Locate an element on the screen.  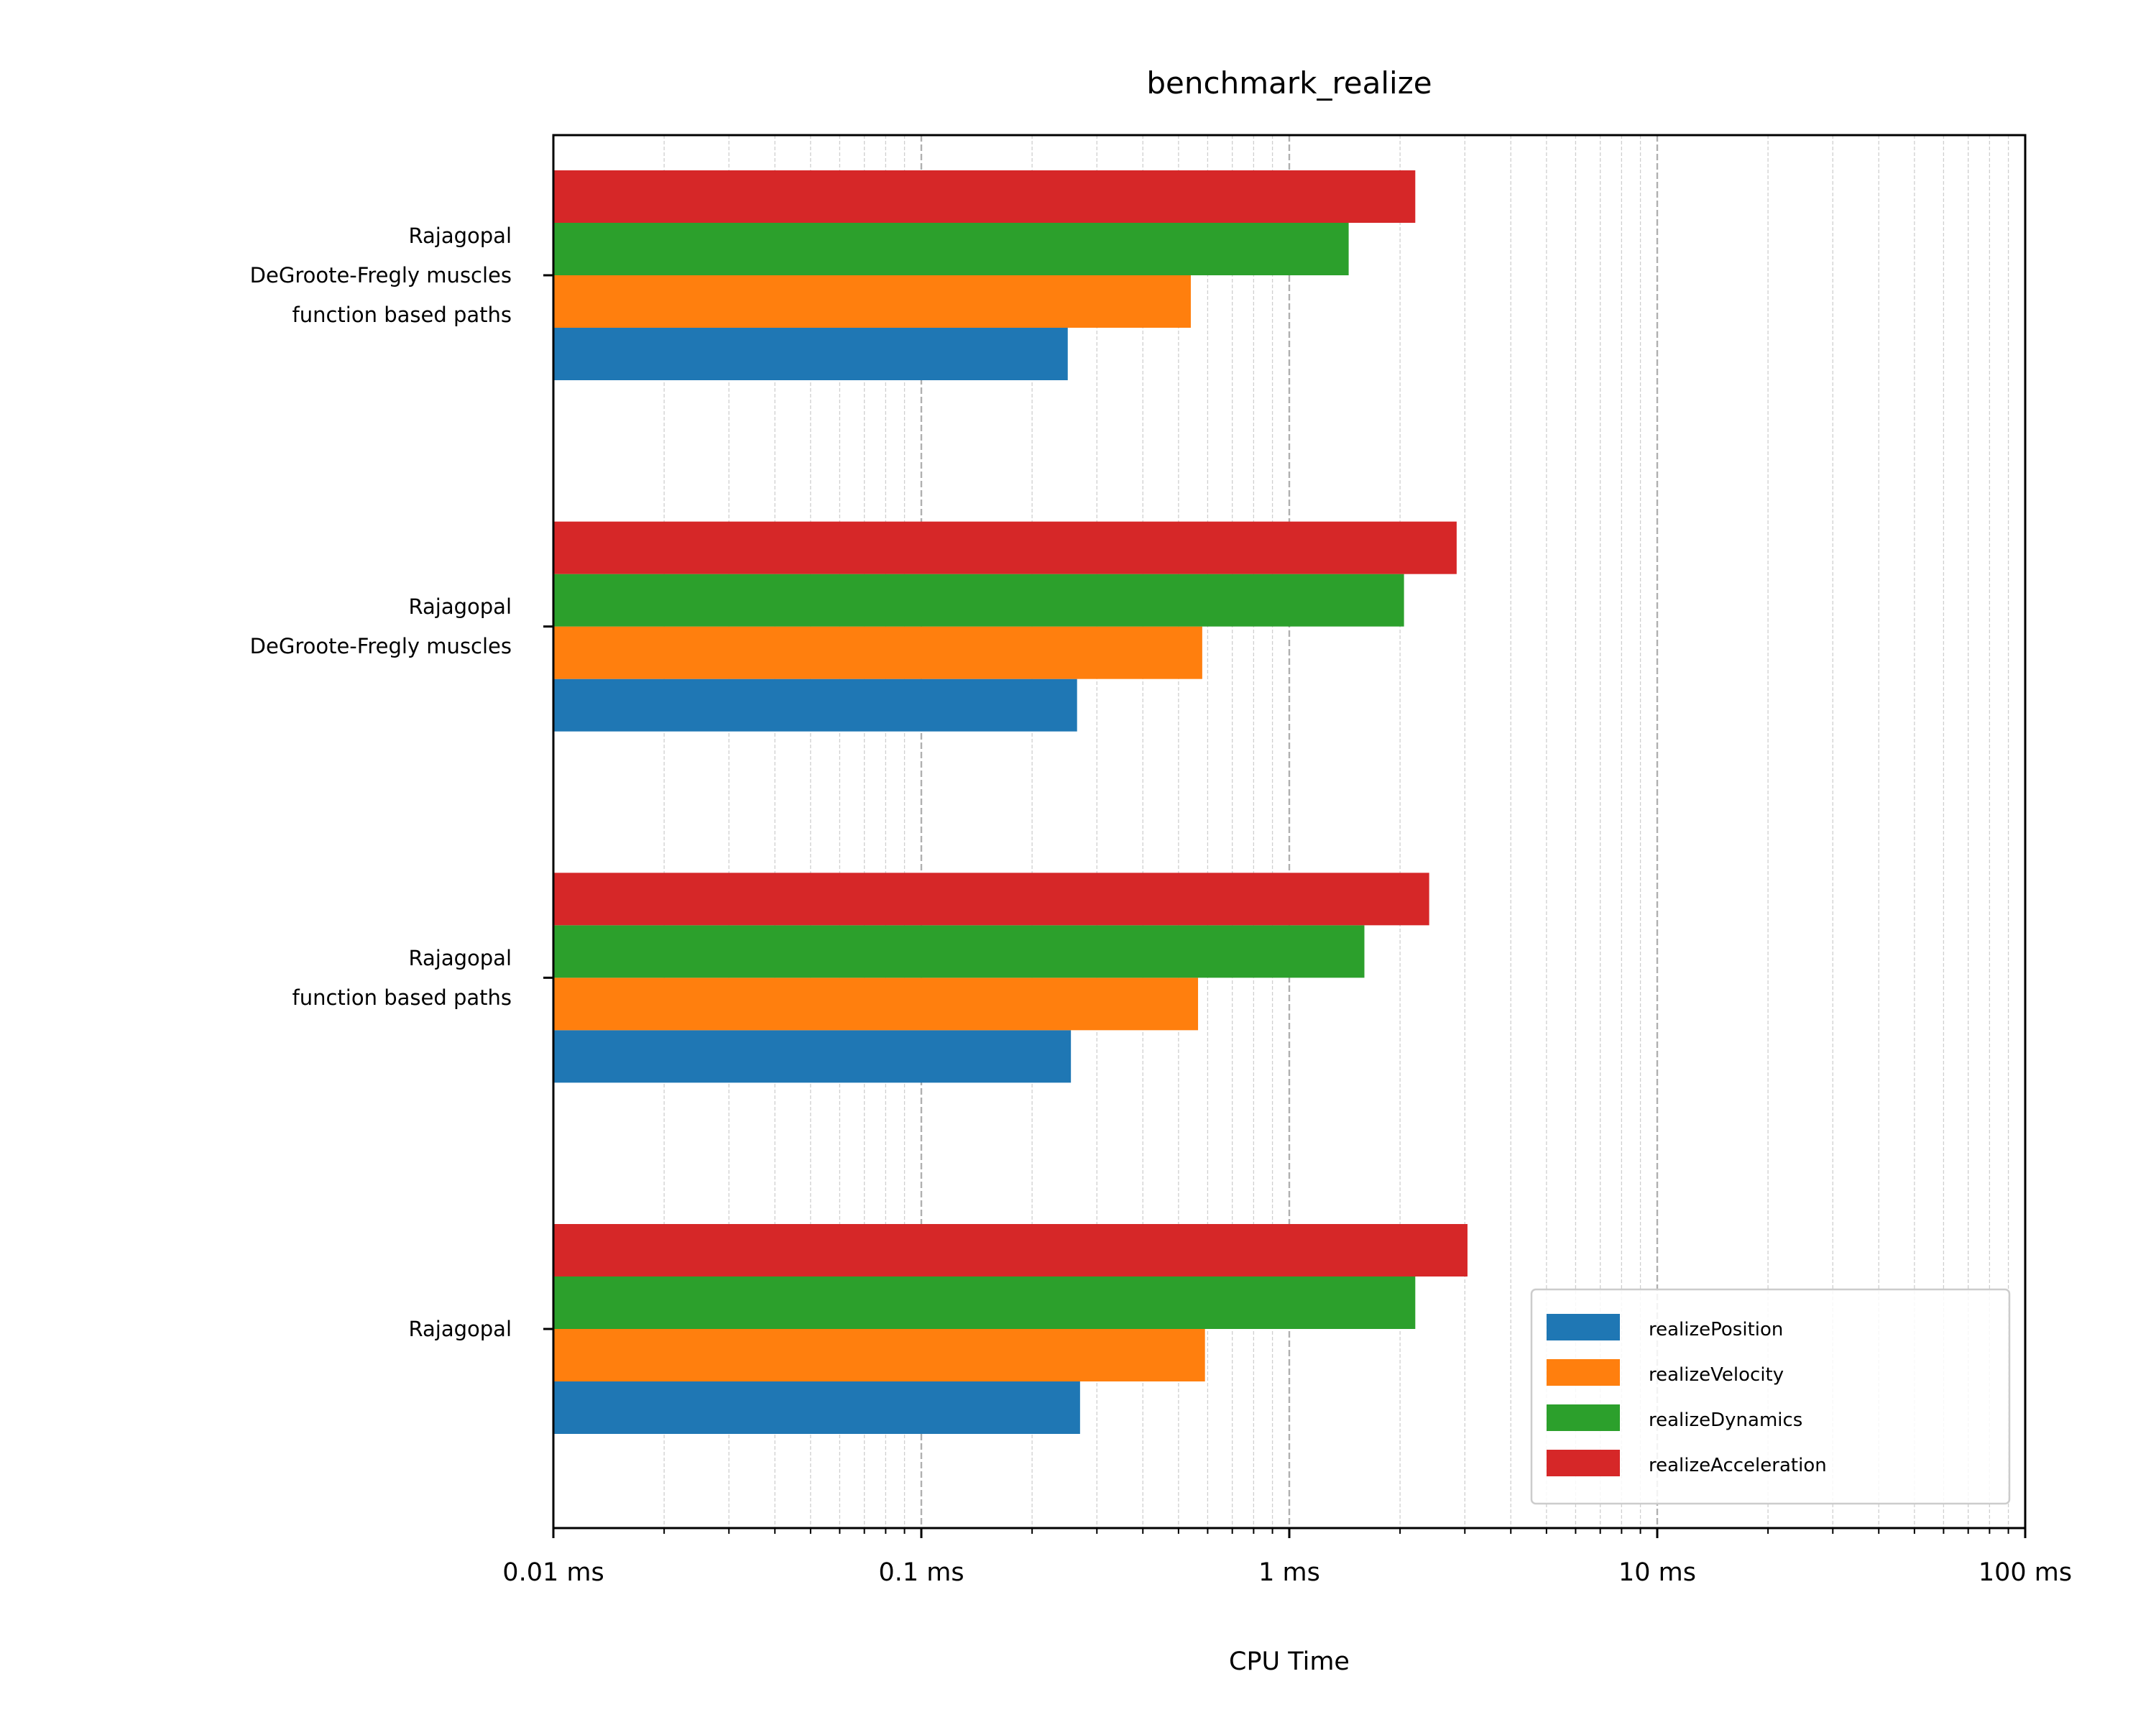
x-tick-label: 100 ms is located at coordinates (2025, 1572).